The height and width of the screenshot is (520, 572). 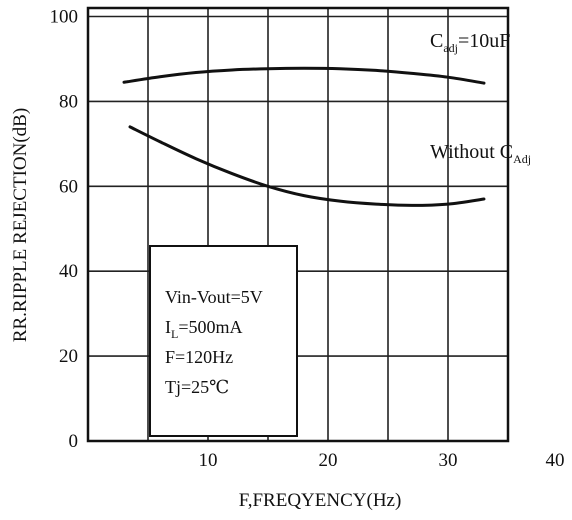 What do you see at coordinates (204, 329) in the screenshot?
I see `condition-line: IL=500mA` at bounding box center [204, 329].